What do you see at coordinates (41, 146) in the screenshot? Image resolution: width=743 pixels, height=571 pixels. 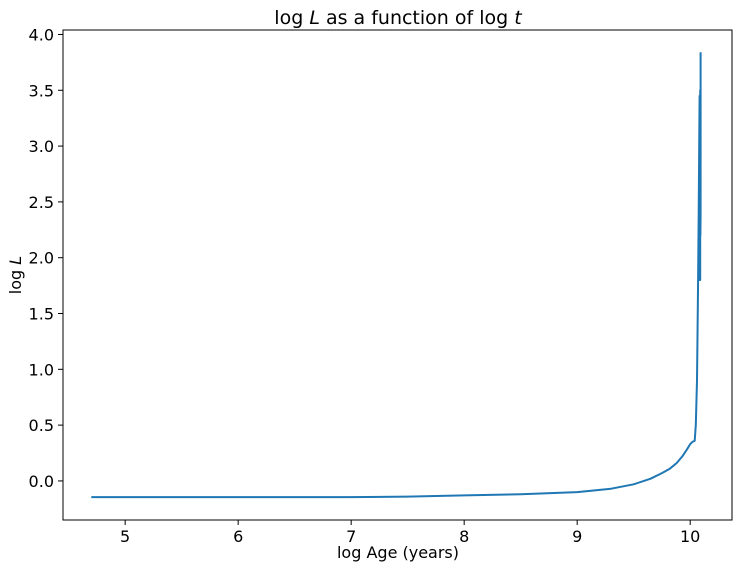 I see `y-tick-label: 3.0` at bounding box center [41, 146].